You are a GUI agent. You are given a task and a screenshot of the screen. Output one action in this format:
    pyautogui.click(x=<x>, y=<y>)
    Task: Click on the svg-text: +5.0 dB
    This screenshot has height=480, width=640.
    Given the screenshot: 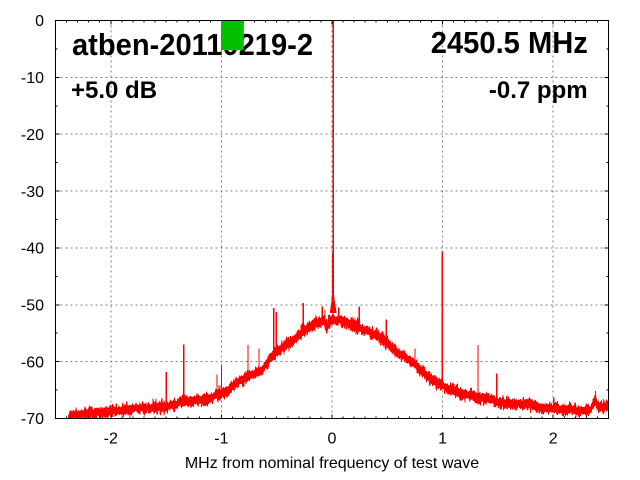 What is the action you would take?
    pyautogui.click(x=114, y=90)
    